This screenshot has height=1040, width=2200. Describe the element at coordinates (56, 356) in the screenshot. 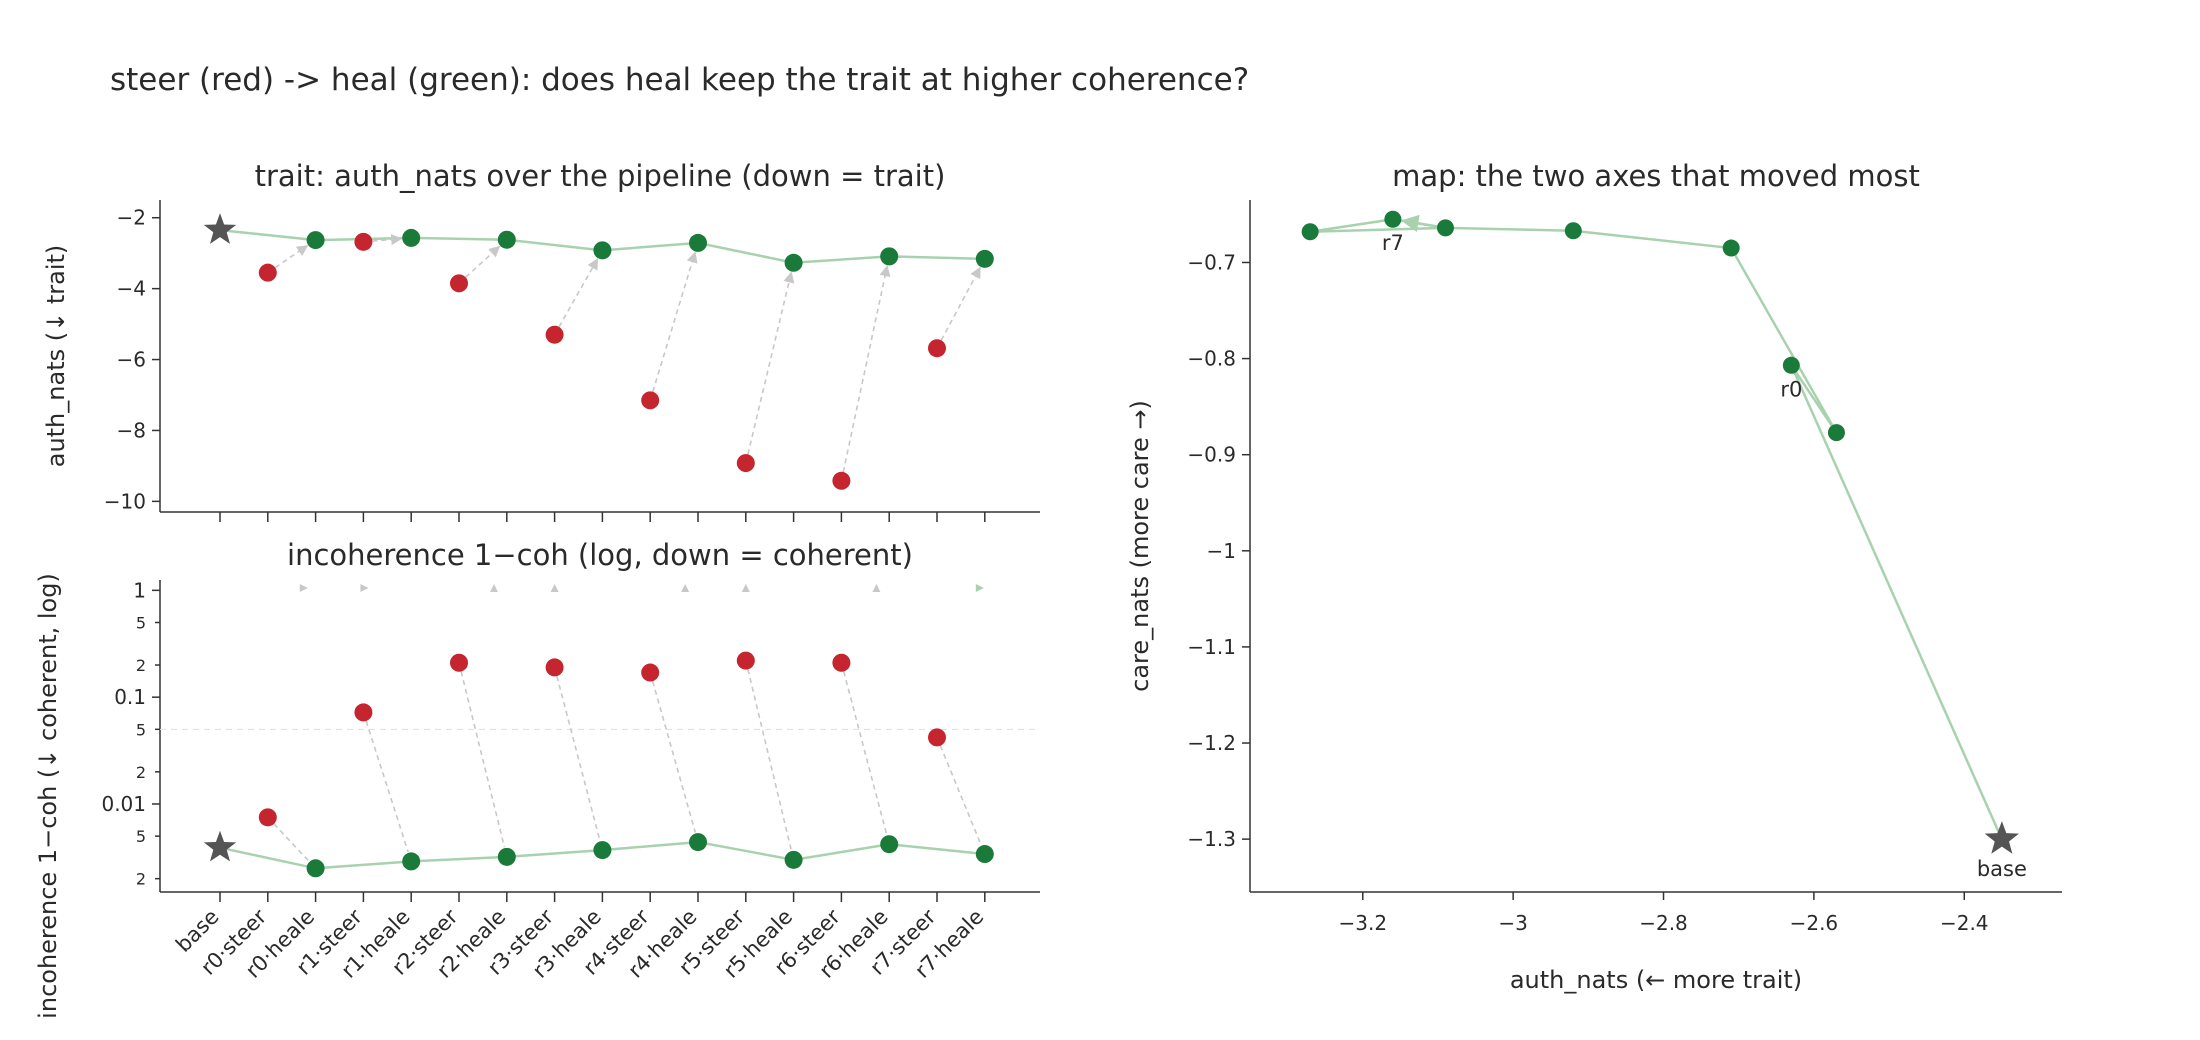

I see `trait-y-axis-label: auth_nats (↓ trait)` at that location.